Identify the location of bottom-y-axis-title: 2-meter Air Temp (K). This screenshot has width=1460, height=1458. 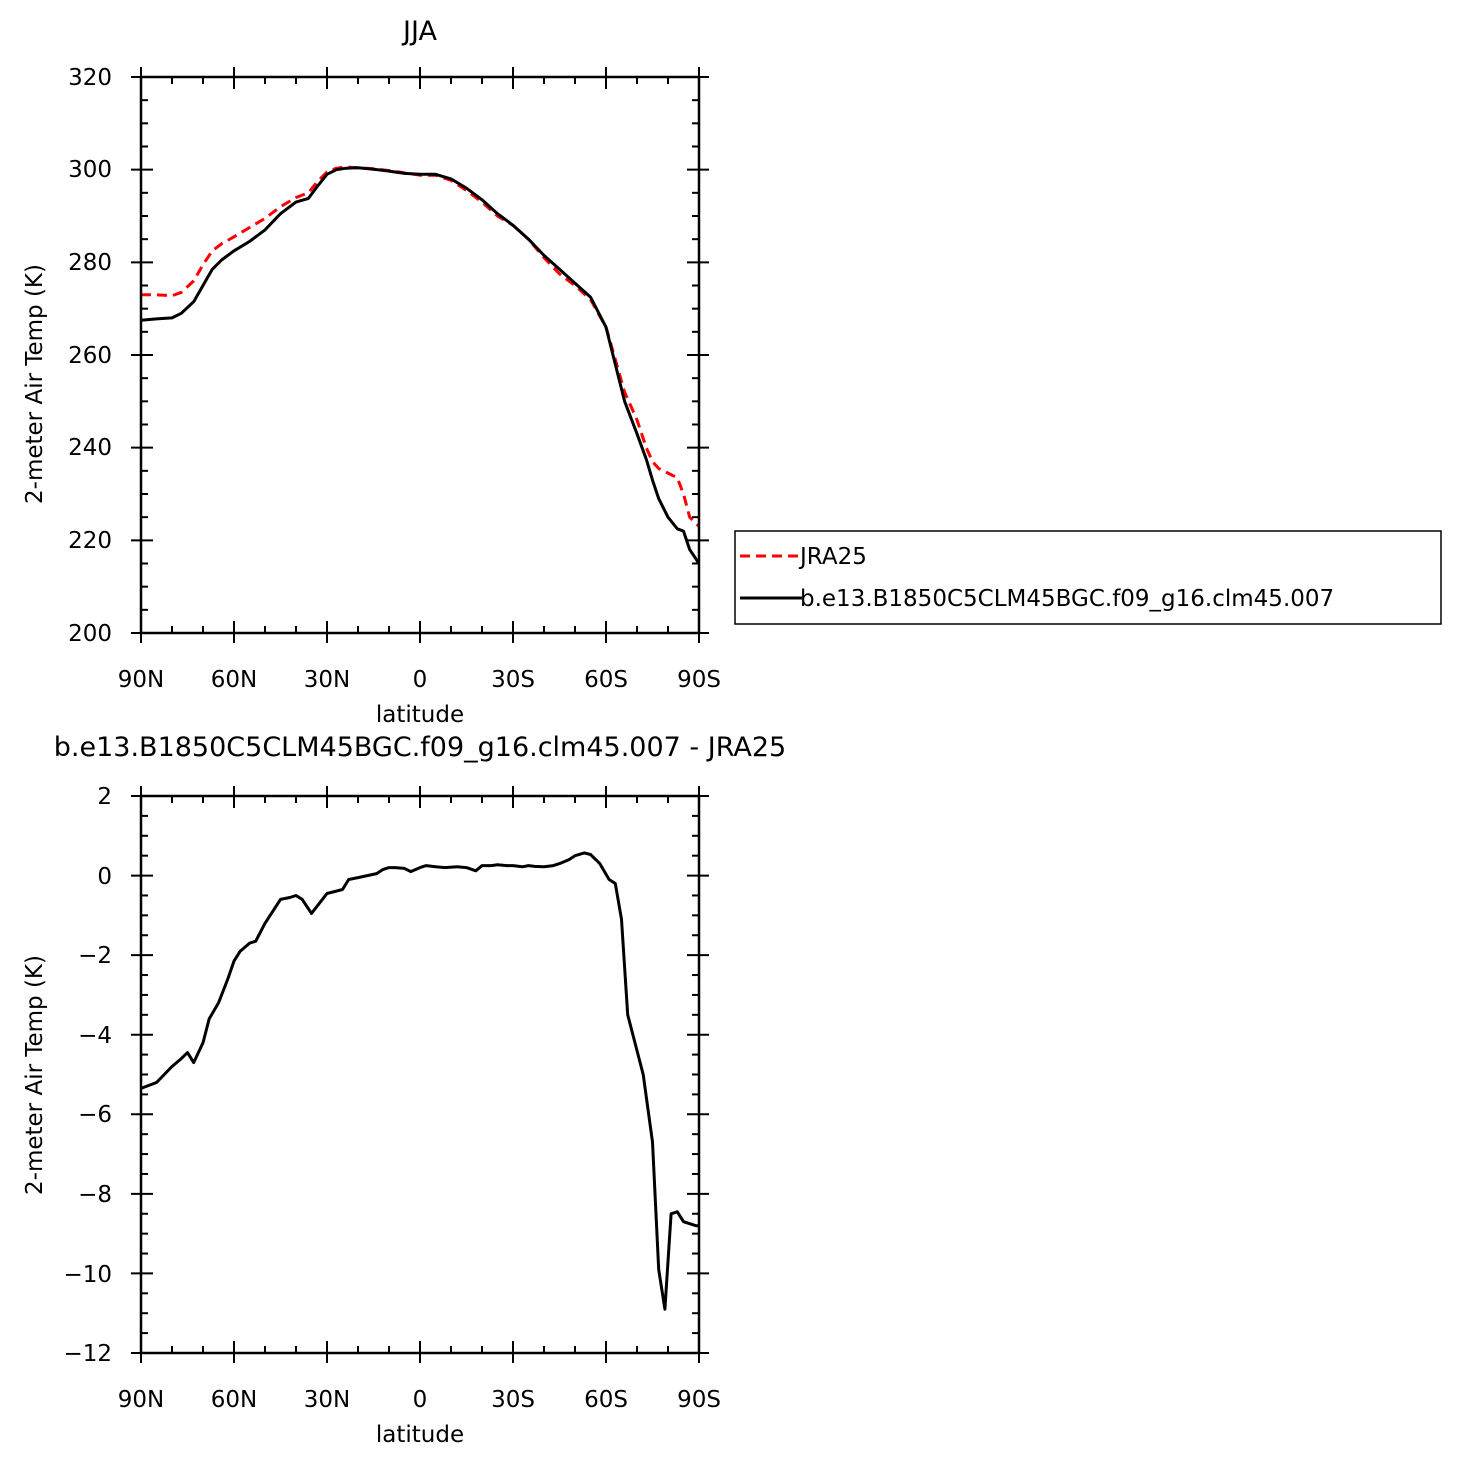
(35, 1075).